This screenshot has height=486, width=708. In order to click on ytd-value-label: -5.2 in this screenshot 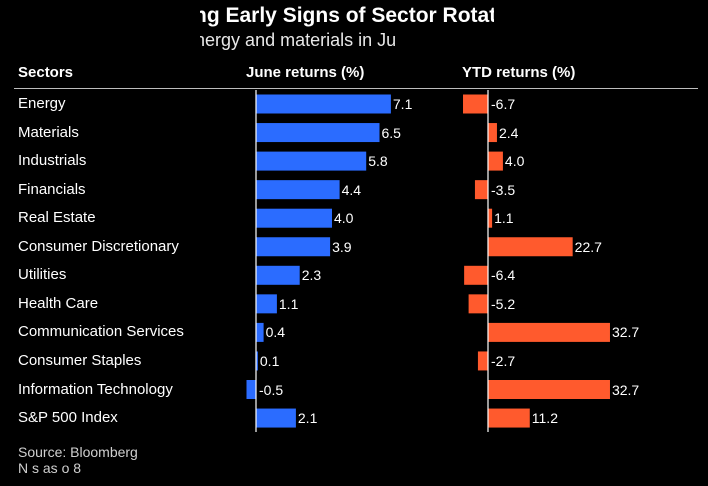, I will do `click(503, 303)`.